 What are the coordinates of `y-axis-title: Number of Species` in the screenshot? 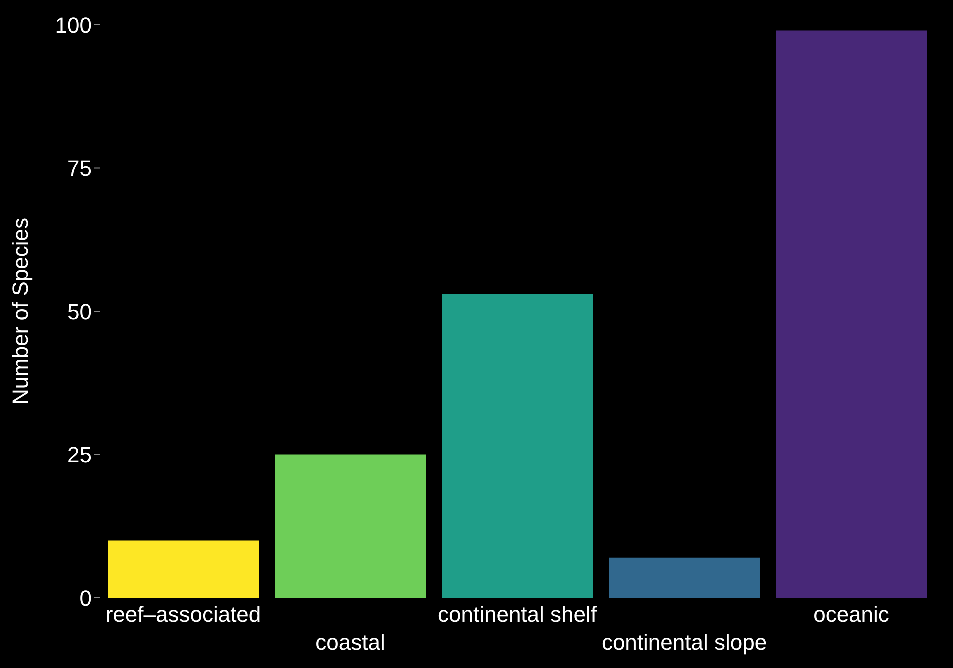 It's located at (20, 312).